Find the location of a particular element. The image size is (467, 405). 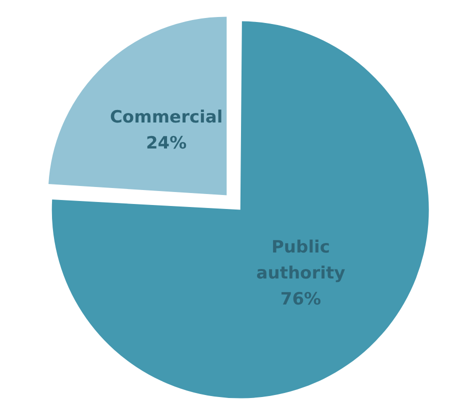

slice-label: Commercial is located at coordinates (166, 117).